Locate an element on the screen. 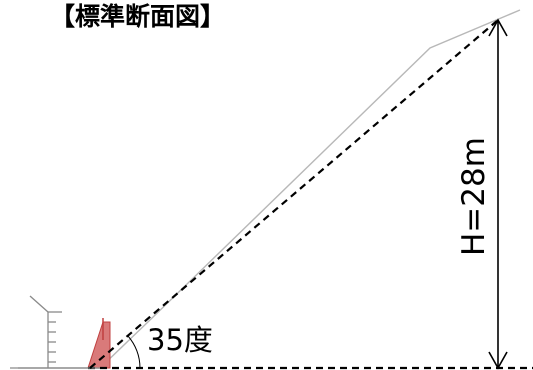  height-label: H=28m is located at coordinates (474, 196).